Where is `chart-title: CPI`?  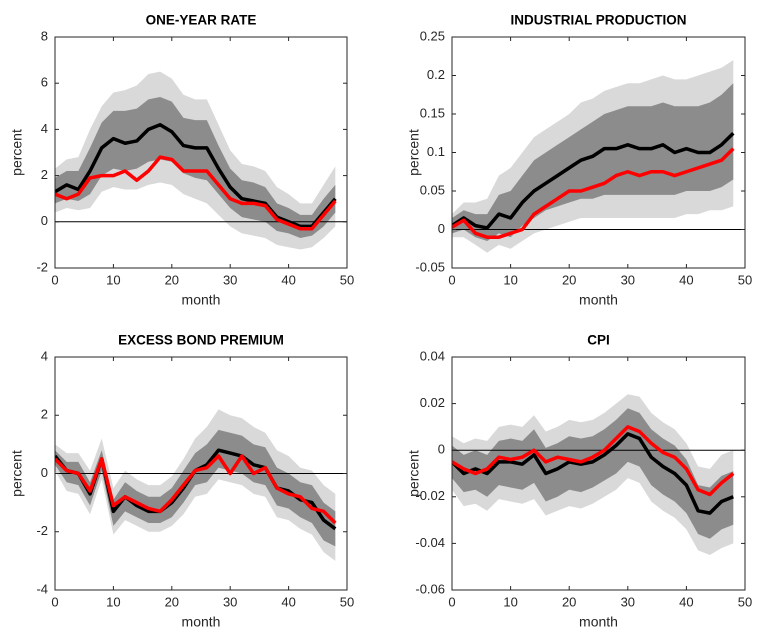 chart-title: CPI is located at coordinates (598, 340).